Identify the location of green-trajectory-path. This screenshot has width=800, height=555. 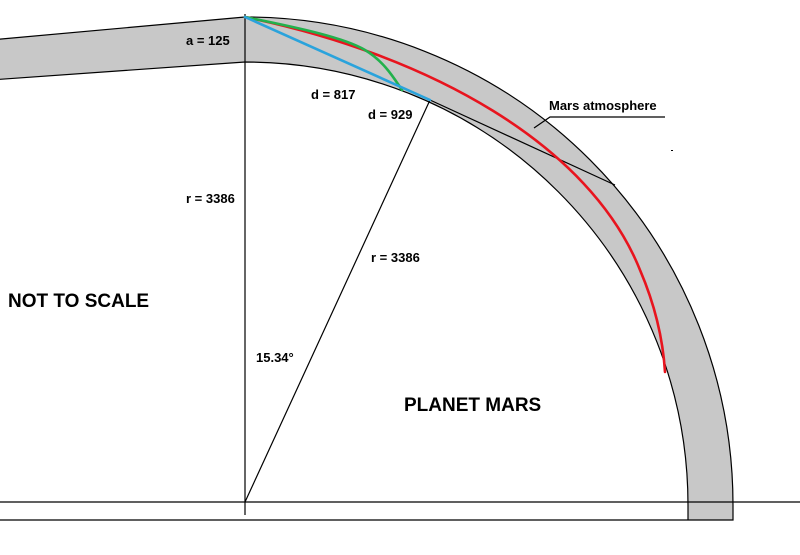
(323, 53).